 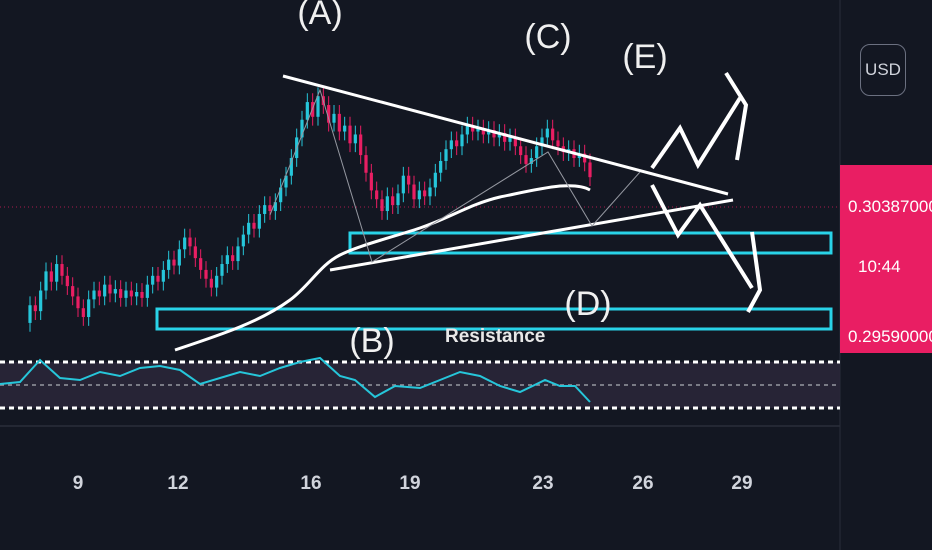 What do you see at coordinates (702, 237) in the screenshot?
I see `bearish-projection-arrow` at bounding box center [702, 237].